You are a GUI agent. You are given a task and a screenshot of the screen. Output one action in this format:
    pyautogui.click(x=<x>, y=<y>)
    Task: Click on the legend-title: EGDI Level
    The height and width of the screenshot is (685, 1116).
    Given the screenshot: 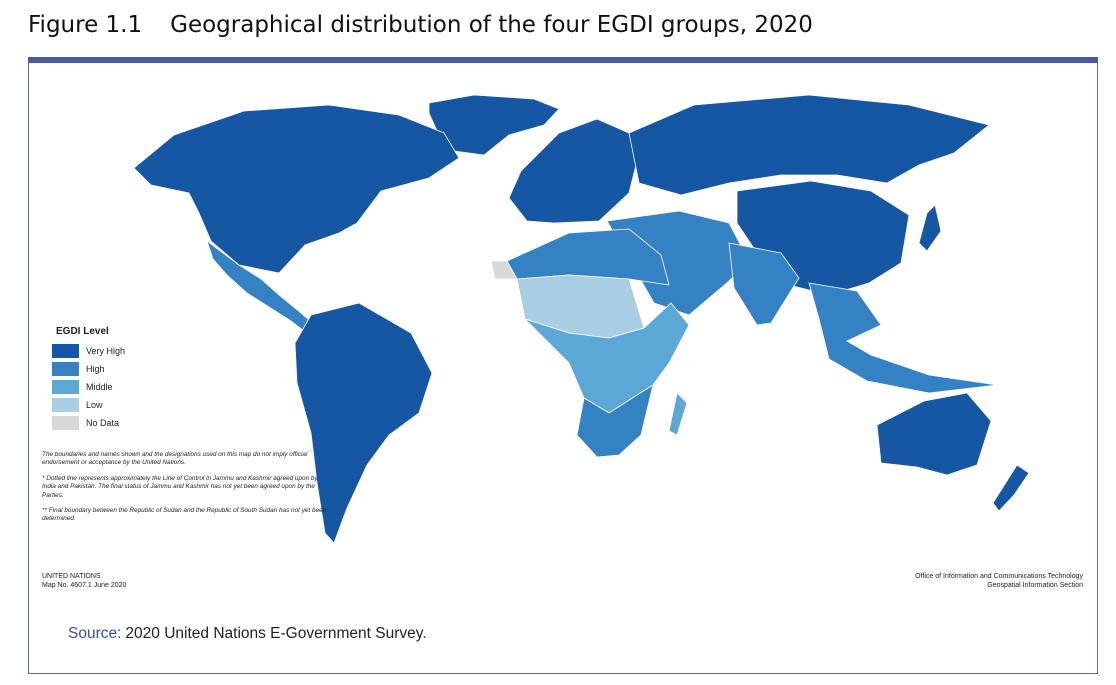 What is the action you would take?
    pyautogui.click(x=82, y=331)
    